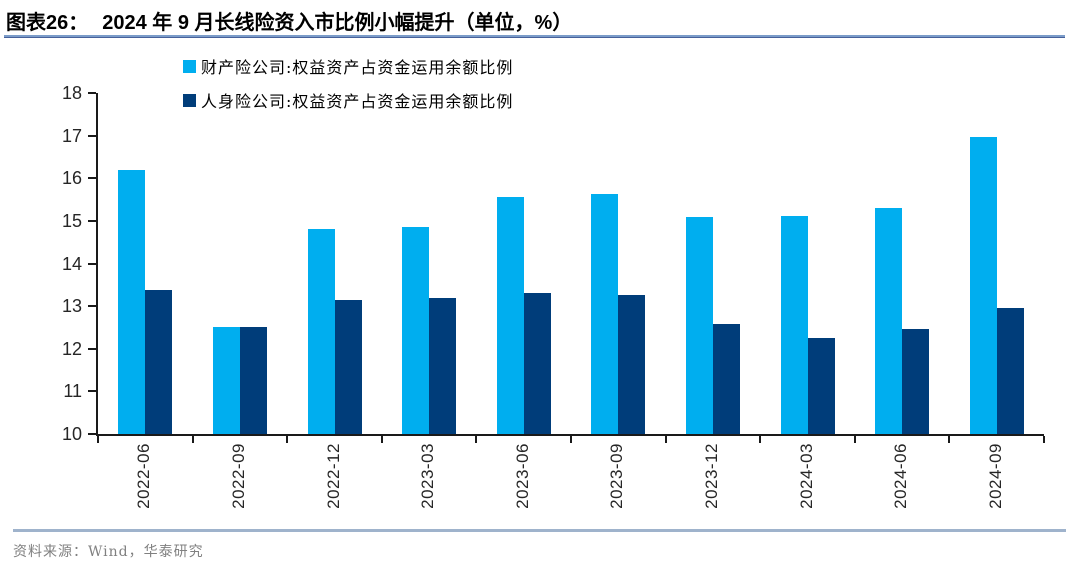 Image resolution: width=1080 pixels, height=567 pixels. Describe the element at coordinates (711, 476) in the screenshot. I see `x-axis-category-label: 2023-12` at that location.